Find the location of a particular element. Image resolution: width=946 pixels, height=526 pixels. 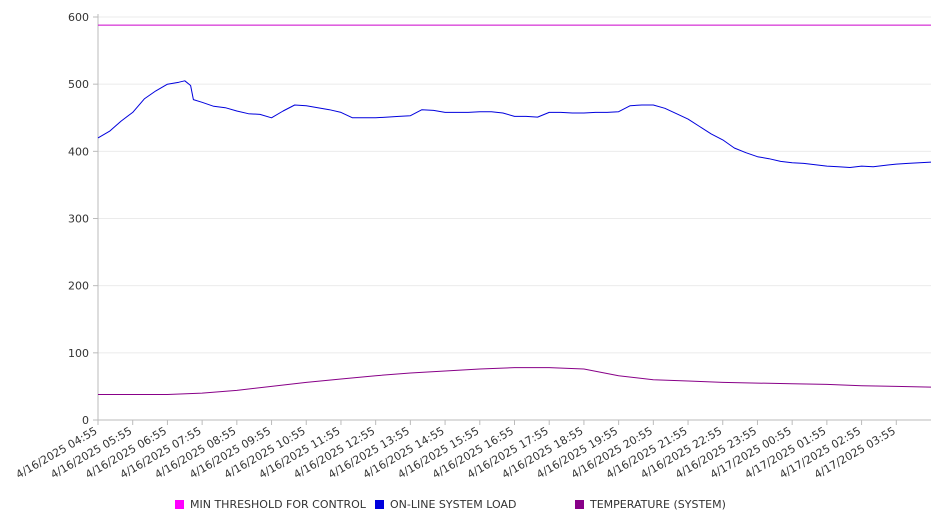

legend-item-temperature: TEMPERATURE (SYSTEM) is located at coordinates (650, 504).